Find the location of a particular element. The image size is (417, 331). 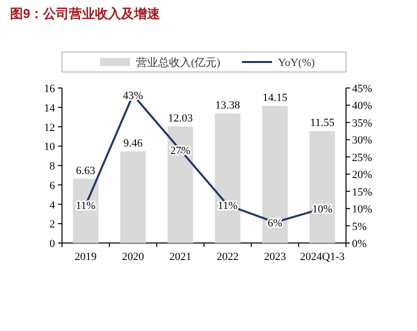

y-tick-label: 8 is located at coordinates (53, 166).